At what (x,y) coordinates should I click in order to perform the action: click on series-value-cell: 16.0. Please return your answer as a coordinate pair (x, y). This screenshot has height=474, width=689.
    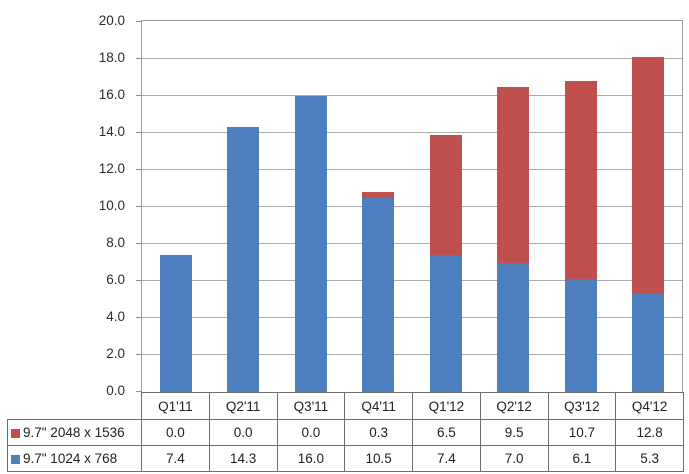
    Looking at the image, I should click on (311, 458).